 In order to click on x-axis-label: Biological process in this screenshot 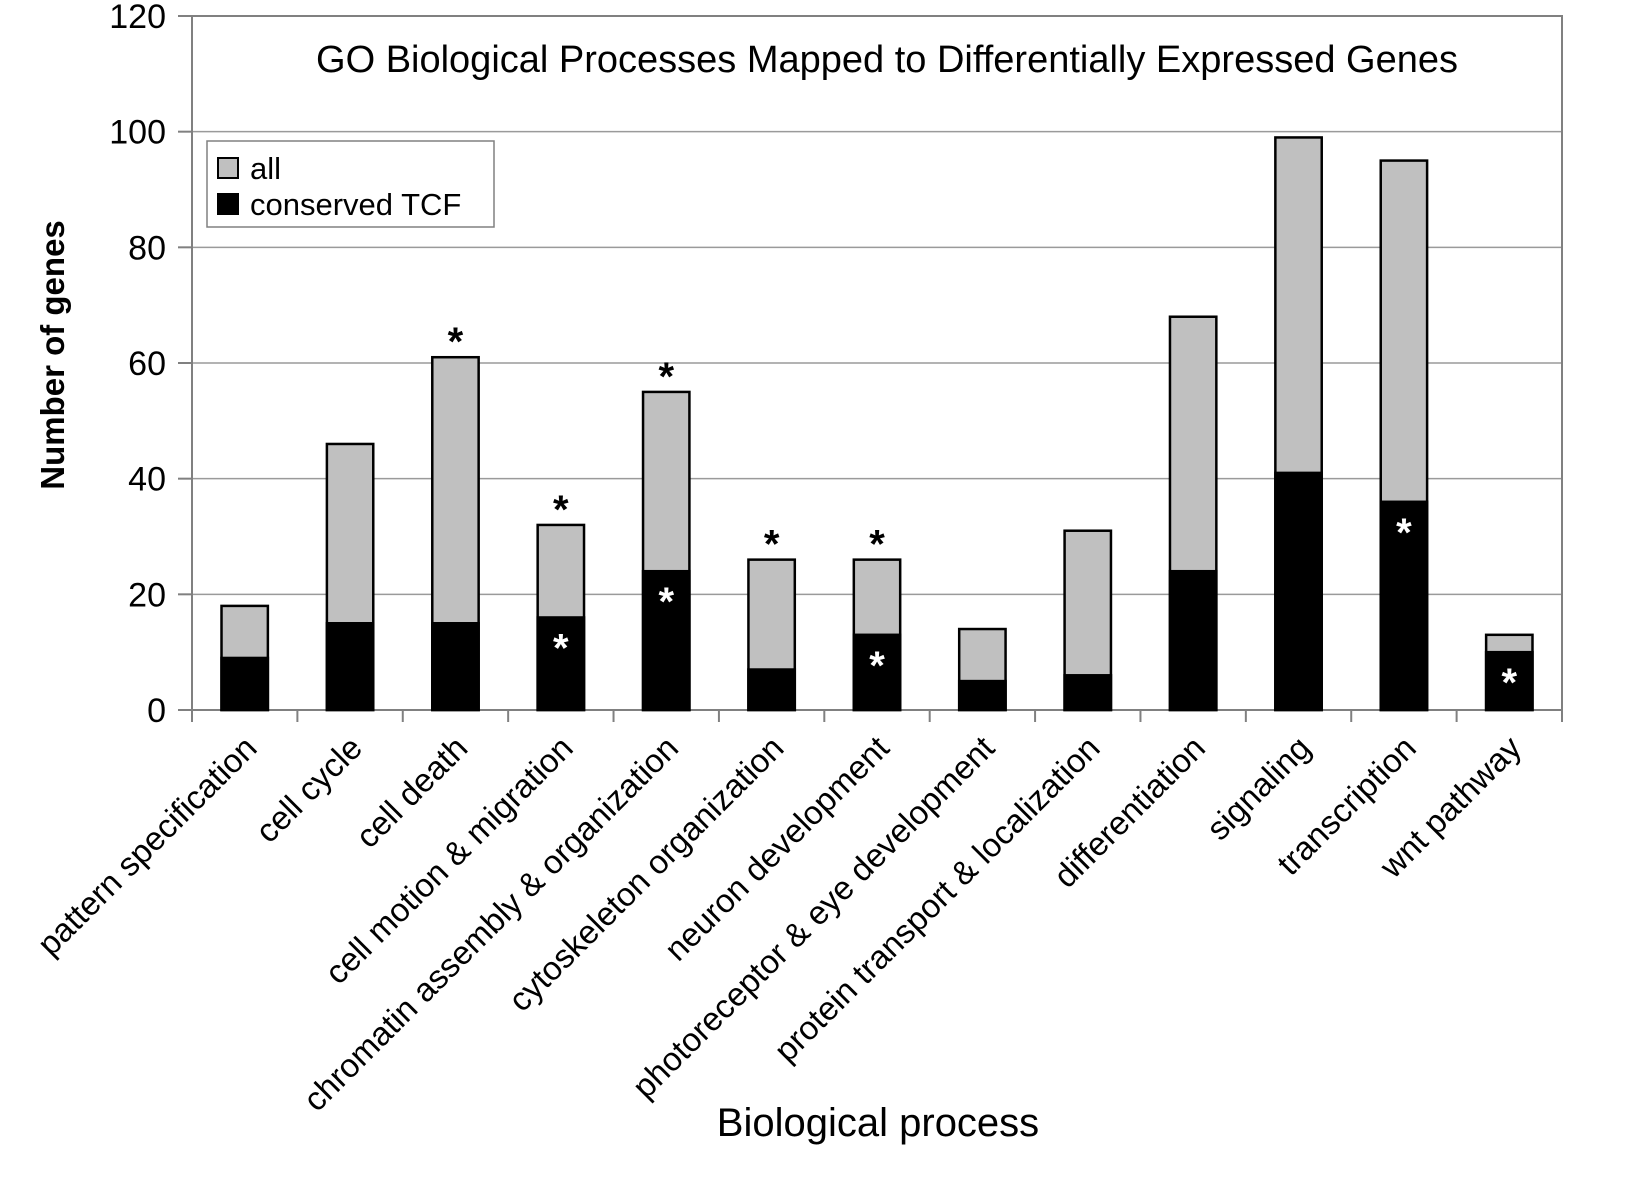, I will do `click(878, 1123)`.